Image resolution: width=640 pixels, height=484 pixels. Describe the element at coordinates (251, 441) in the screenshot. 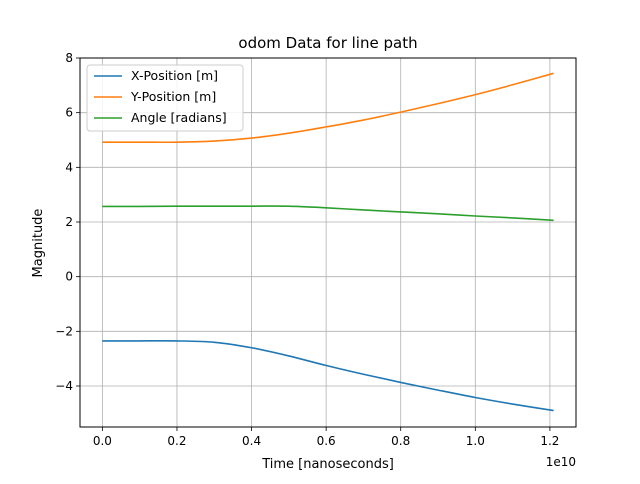

I see `x-tick-label: 0.4` at that location.